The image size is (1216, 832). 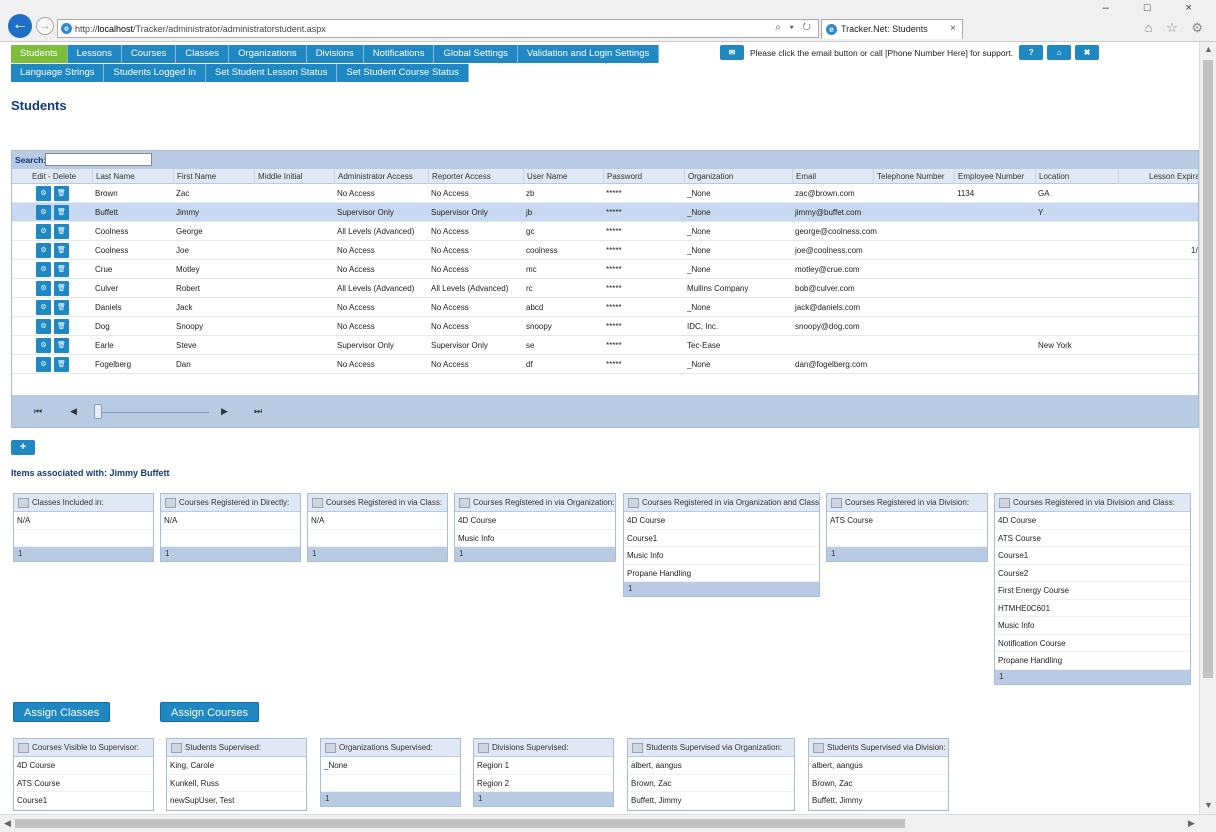 I want to click on list-item: HTMHE0C601, so click(x=1092, y=608).